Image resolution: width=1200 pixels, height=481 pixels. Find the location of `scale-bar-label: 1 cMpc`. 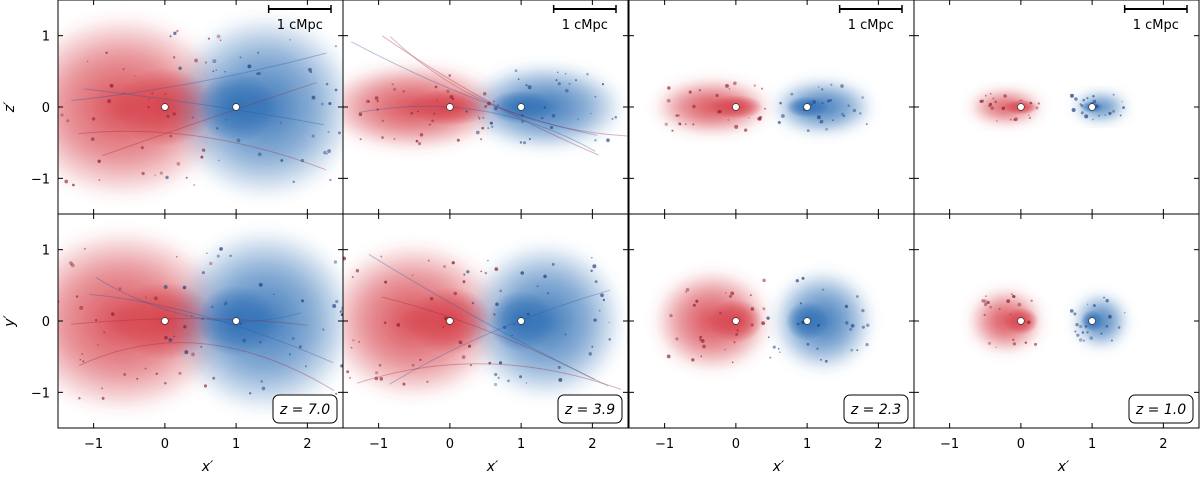

scale-bar-label: 1 cMpc is located at coordinates (871, 25).